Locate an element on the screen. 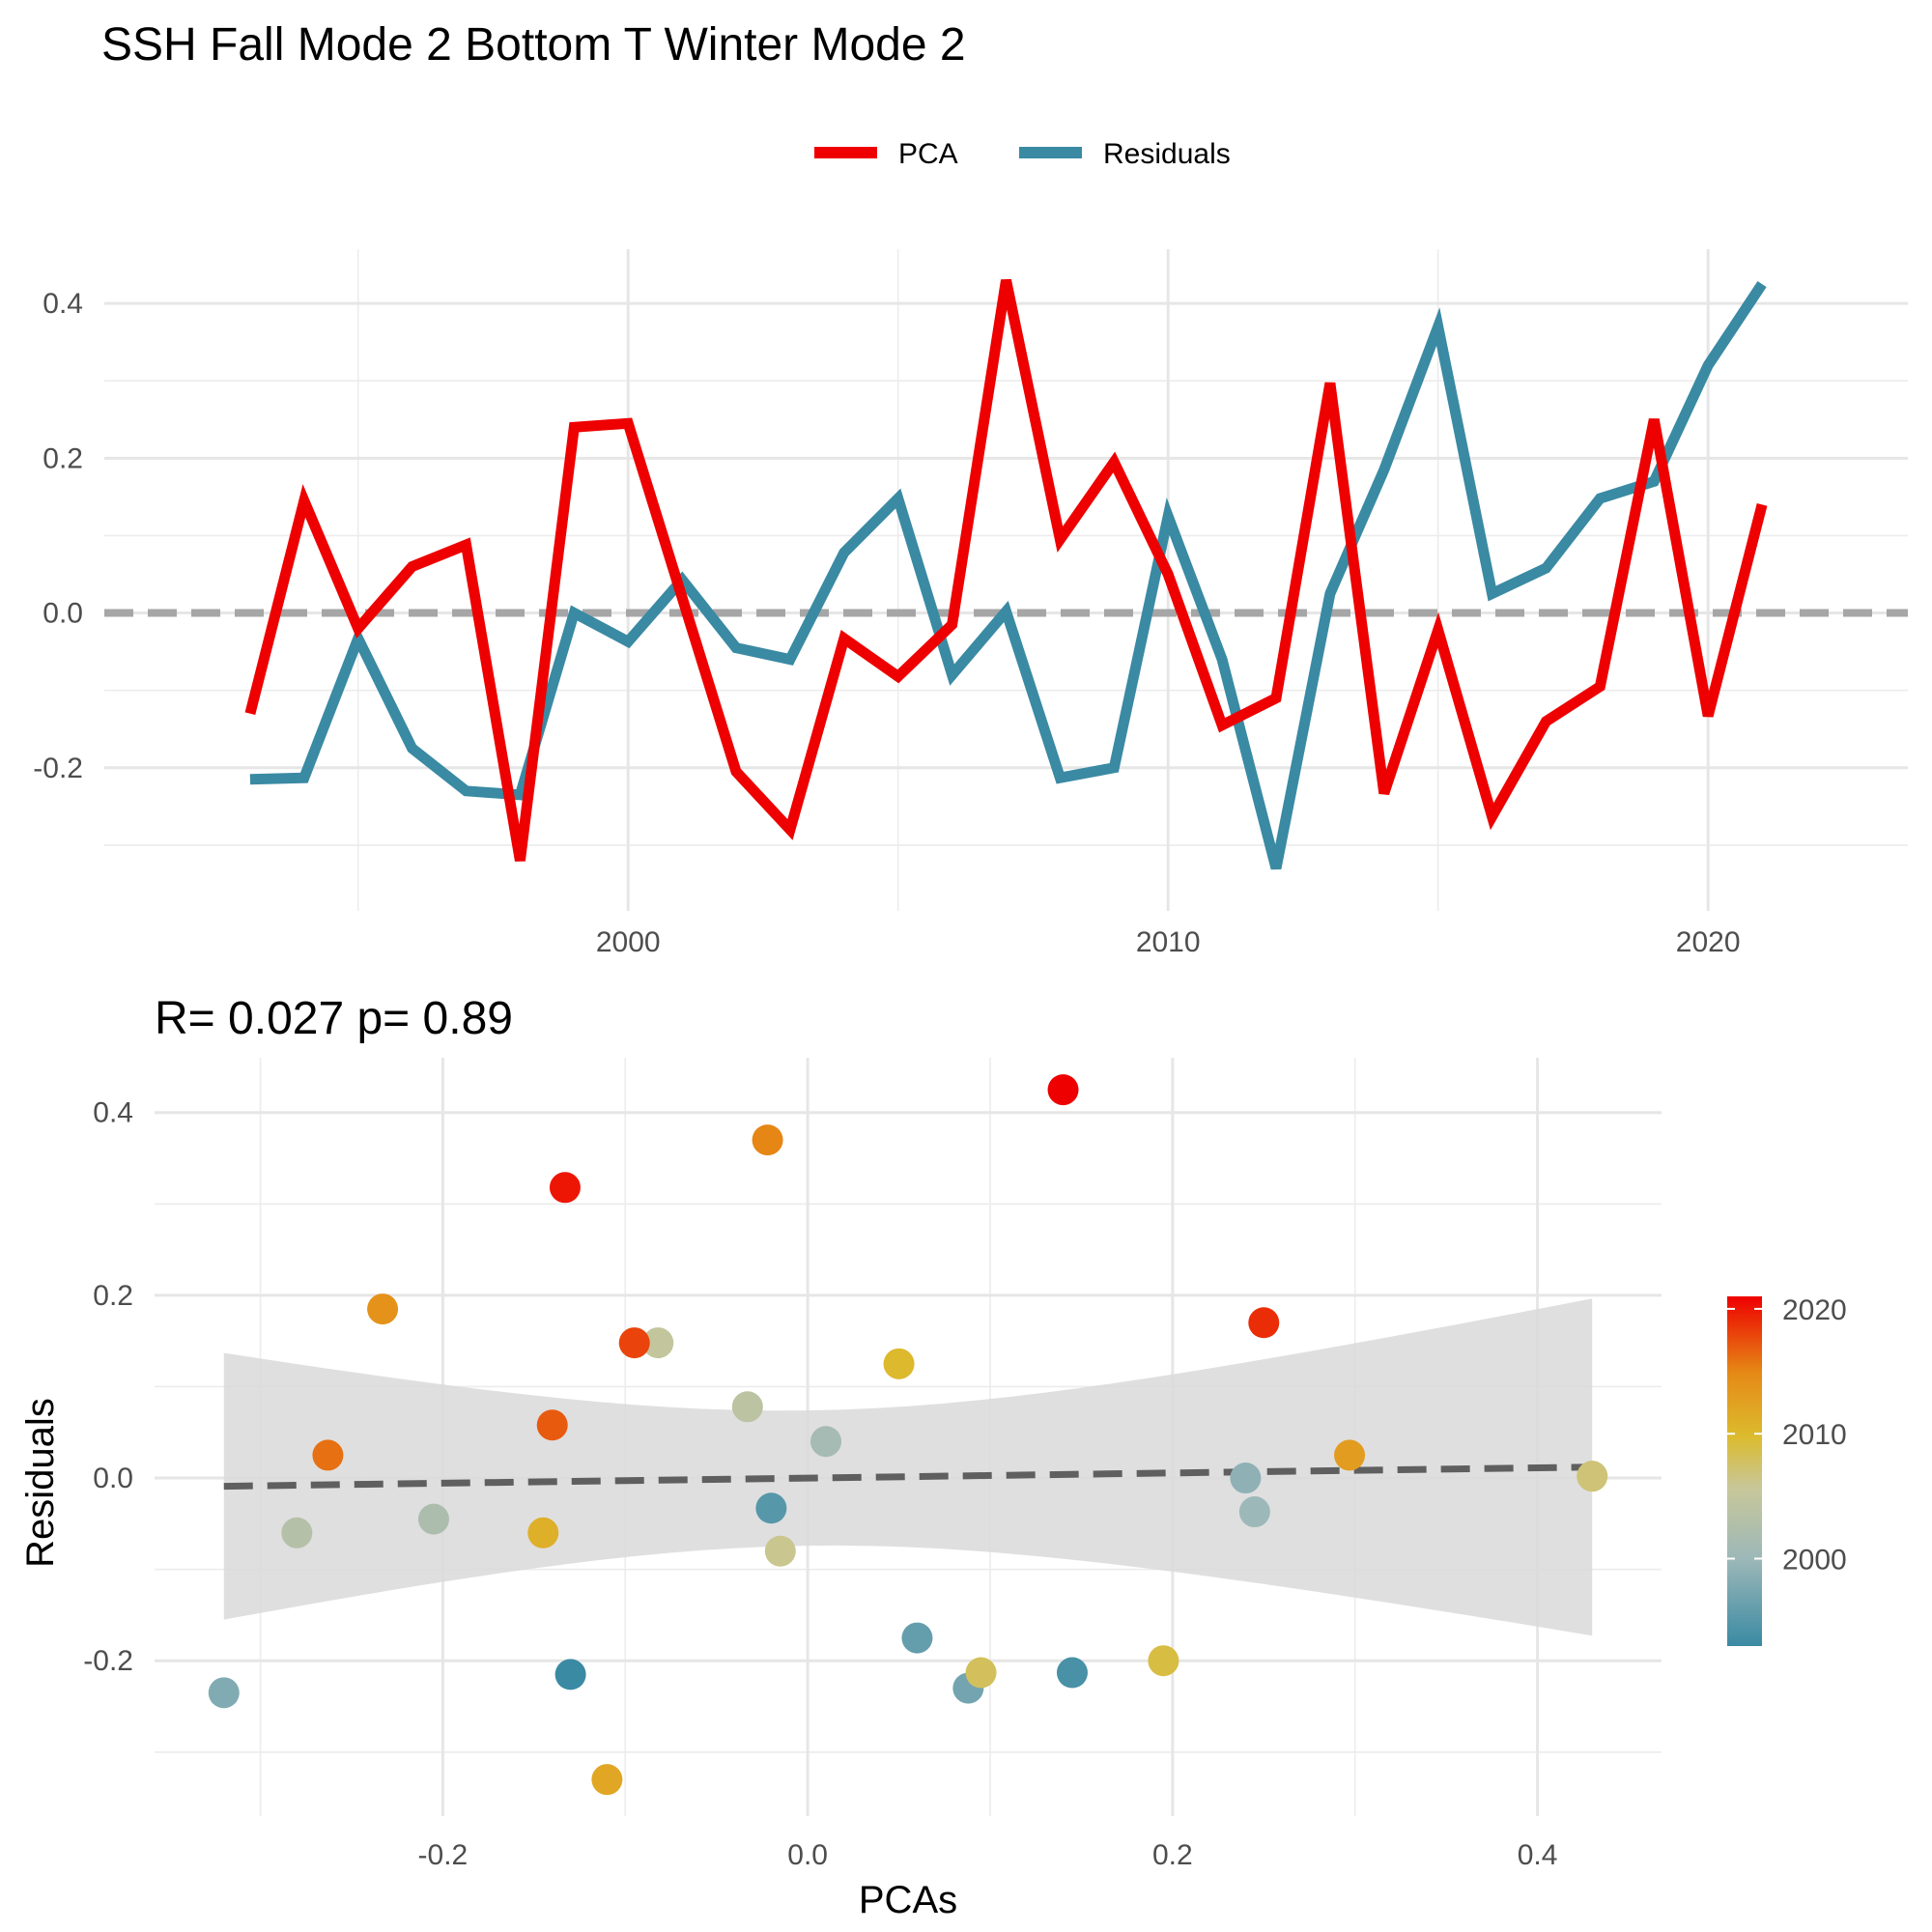  chart-title: SSH Fall Mode 2 Bottom T Winter Mode 2 is located at coordinates (533, 45).